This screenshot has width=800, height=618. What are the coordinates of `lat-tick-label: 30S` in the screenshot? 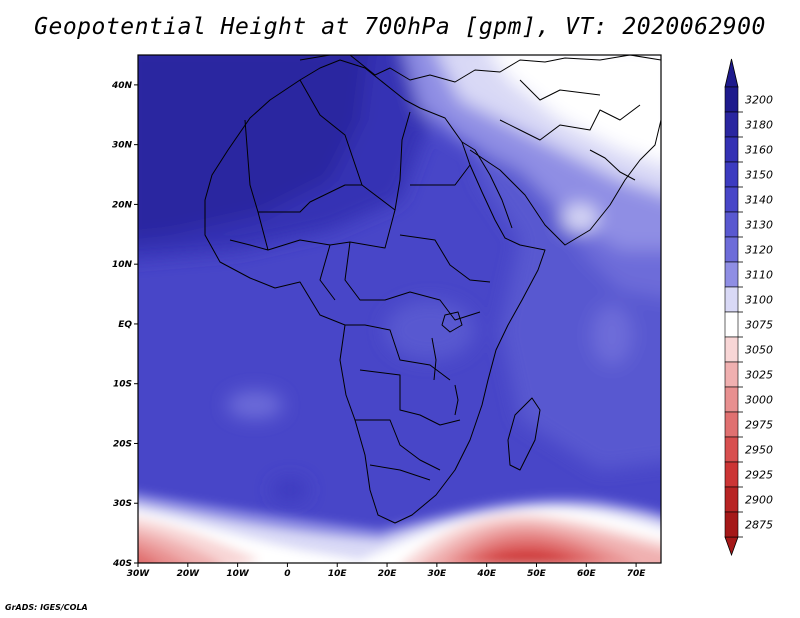 It's located at (122, 504).